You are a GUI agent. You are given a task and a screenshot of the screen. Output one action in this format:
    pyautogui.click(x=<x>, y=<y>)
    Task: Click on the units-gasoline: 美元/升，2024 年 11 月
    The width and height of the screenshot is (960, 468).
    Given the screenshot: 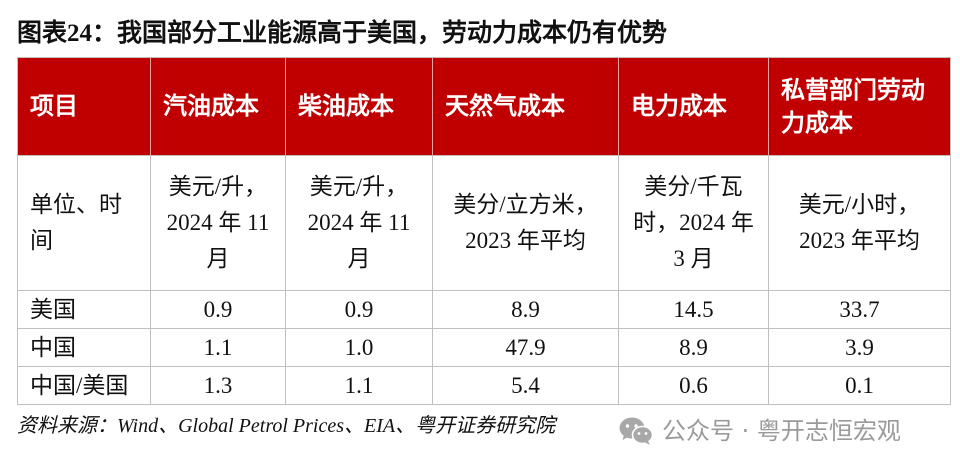 What is the action you would take?
    pyautogui.click(x=218, y=223)
    